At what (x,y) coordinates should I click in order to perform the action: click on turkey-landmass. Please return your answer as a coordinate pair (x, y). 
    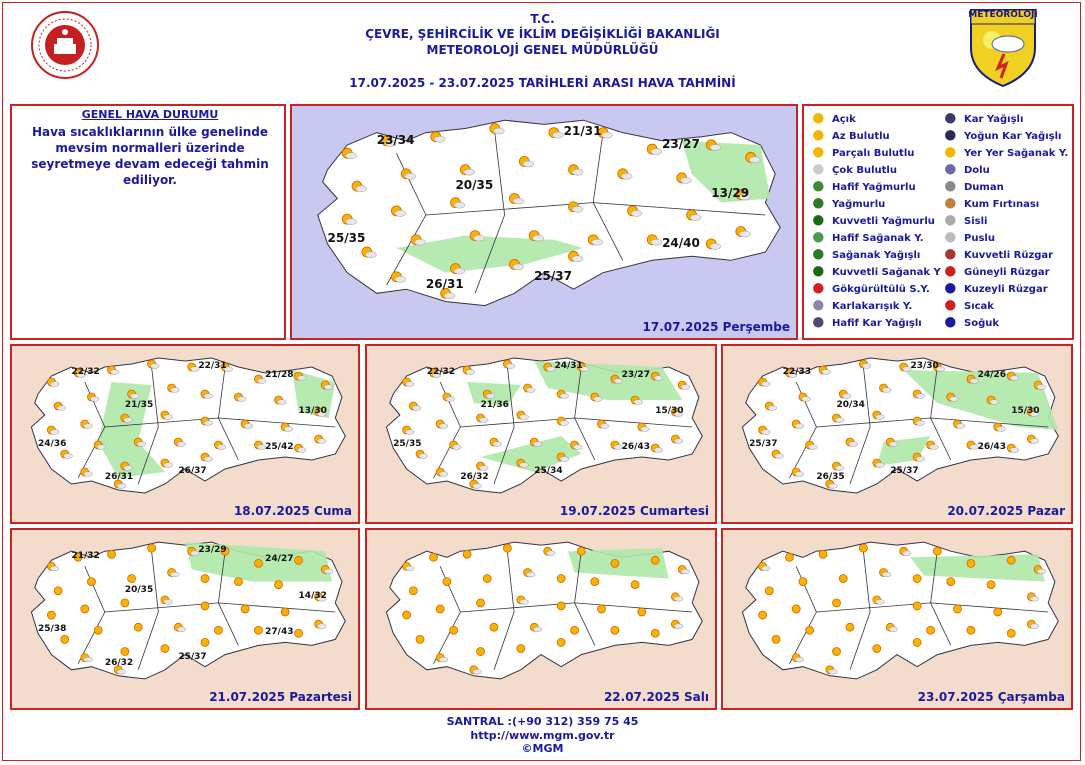
    Looking at the image, I should click on (544, 610).